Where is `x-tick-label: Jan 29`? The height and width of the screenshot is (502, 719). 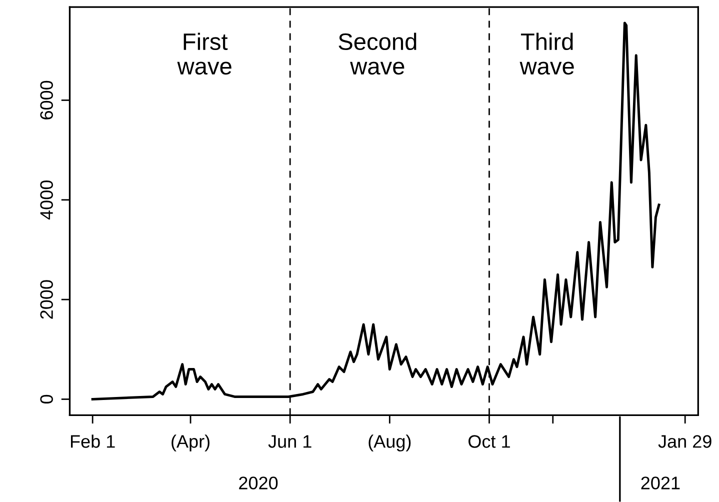 x-tick-label: Jan 29 is located at coordinates (685, 441).